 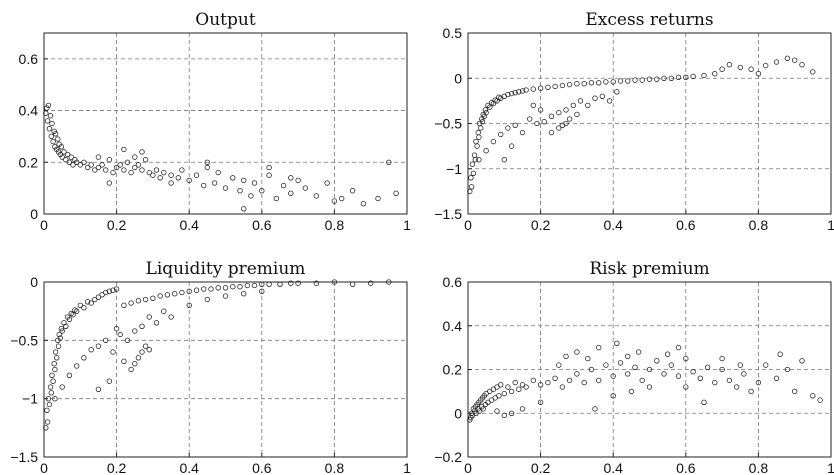 I want to click on x-tick-label: 0, so click(x=468, y=225).